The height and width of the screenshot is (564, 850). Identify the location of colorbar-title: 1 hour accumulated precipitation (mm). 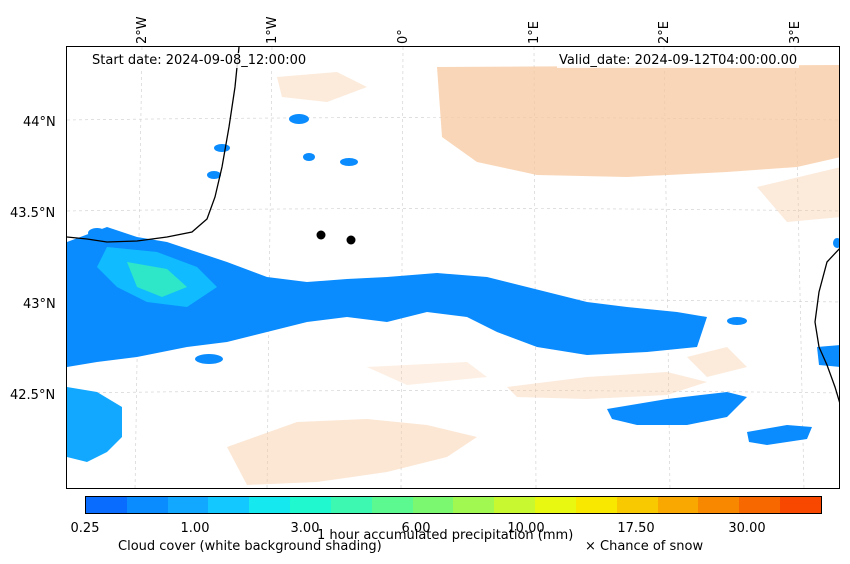
(445, 535).